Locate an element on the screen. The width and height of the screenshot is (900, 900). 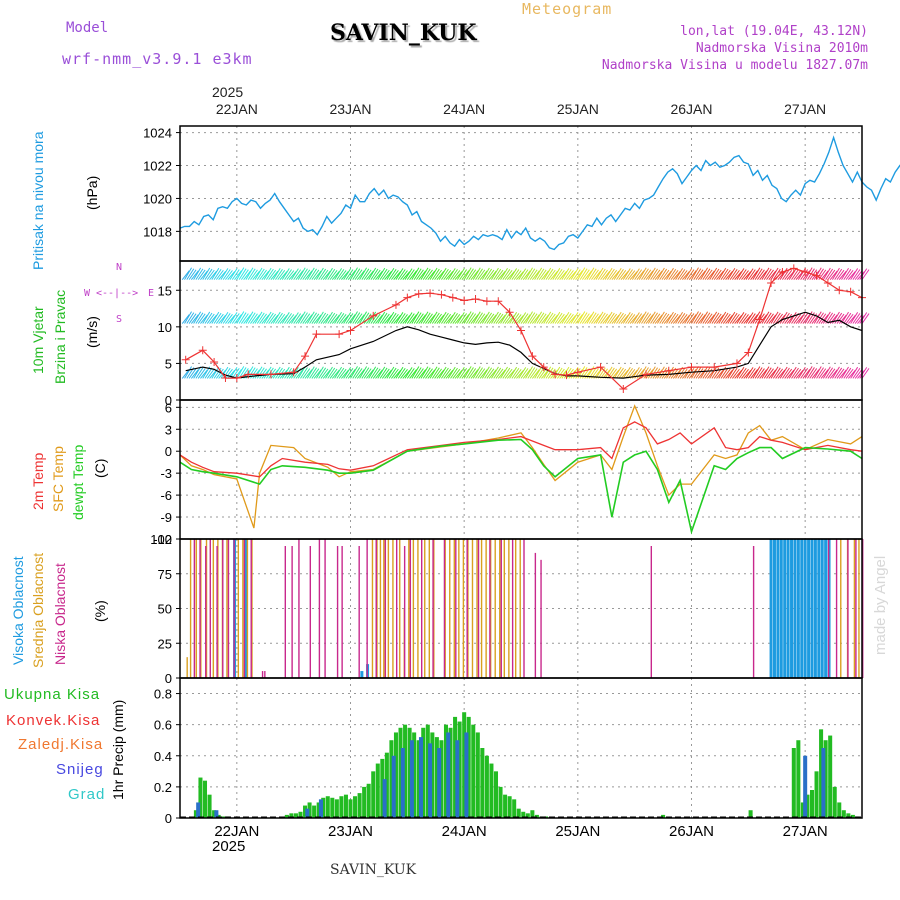
meteogram-title: Meteogram is located at coordinates (567, 9).